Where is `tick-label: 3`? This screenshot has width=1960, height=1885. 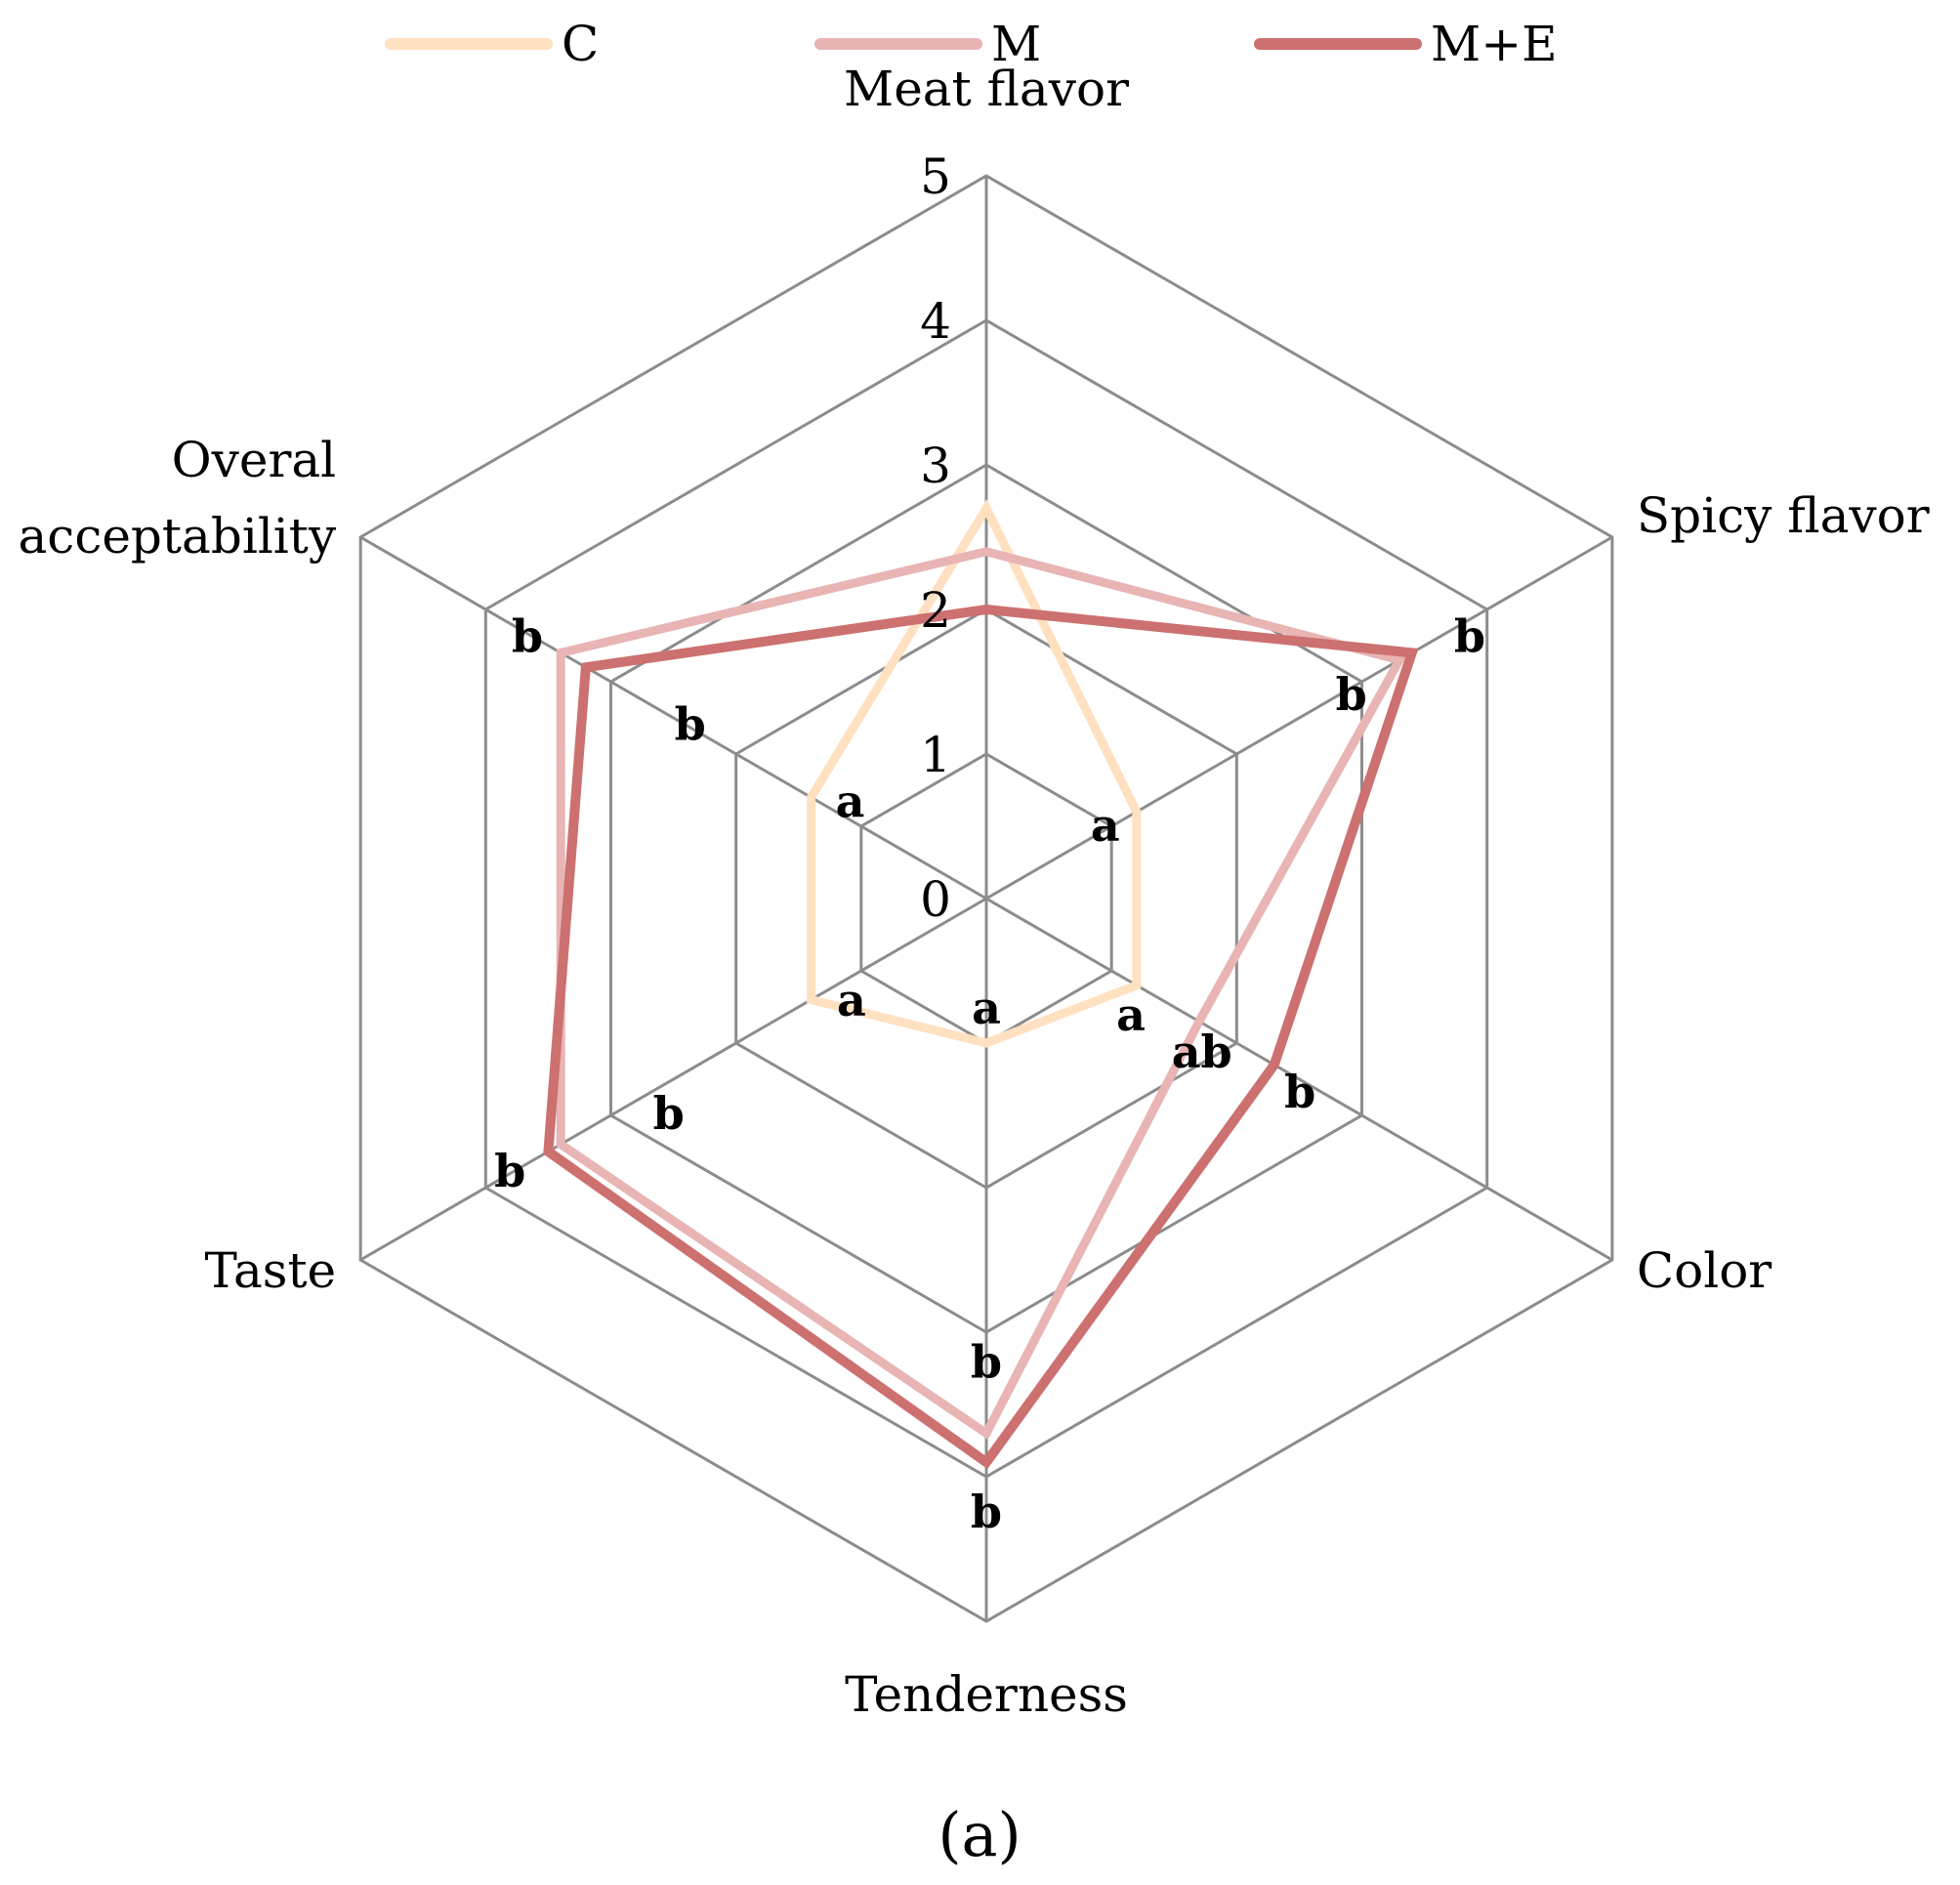 tick-label: 3 is located at coordinates (935, 466).